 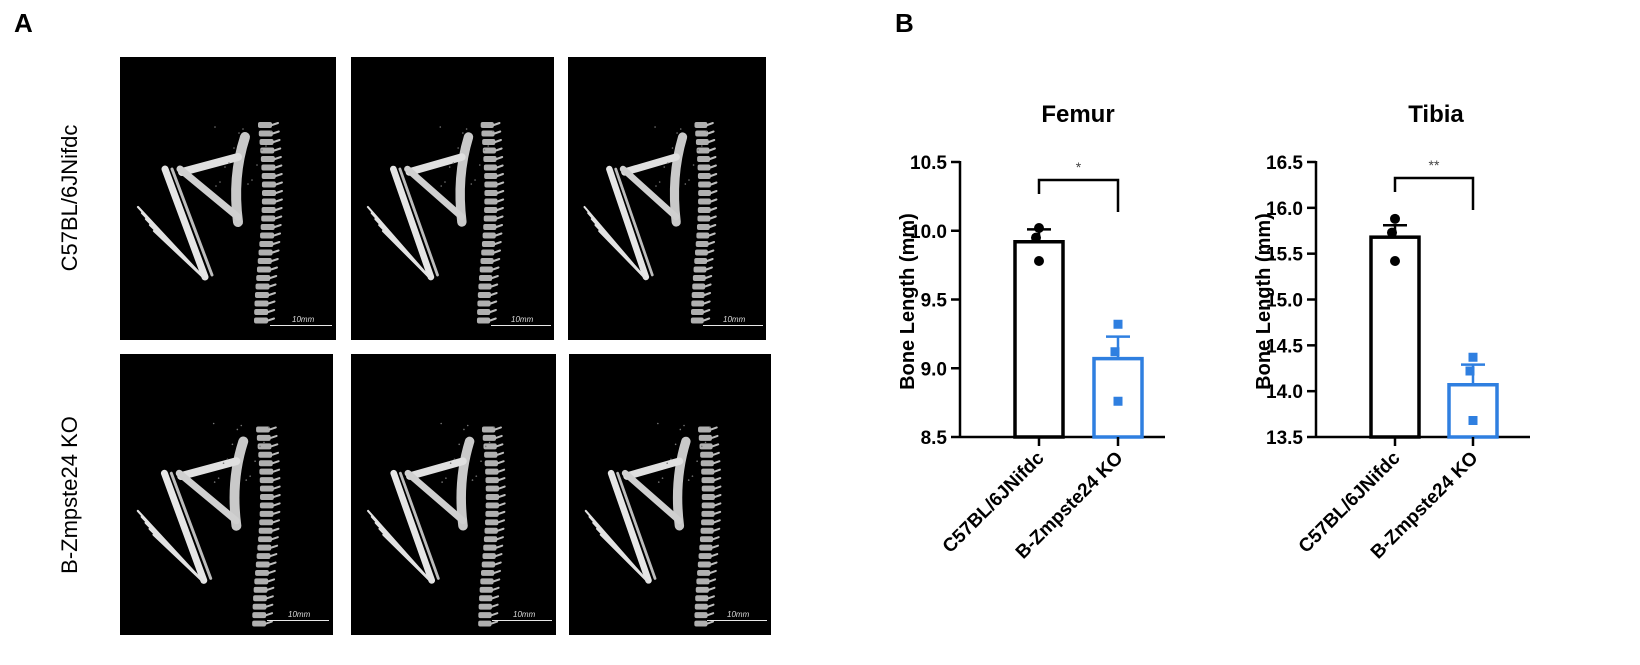 I want to click on significance-label: *, so click(x=1079, y=167).